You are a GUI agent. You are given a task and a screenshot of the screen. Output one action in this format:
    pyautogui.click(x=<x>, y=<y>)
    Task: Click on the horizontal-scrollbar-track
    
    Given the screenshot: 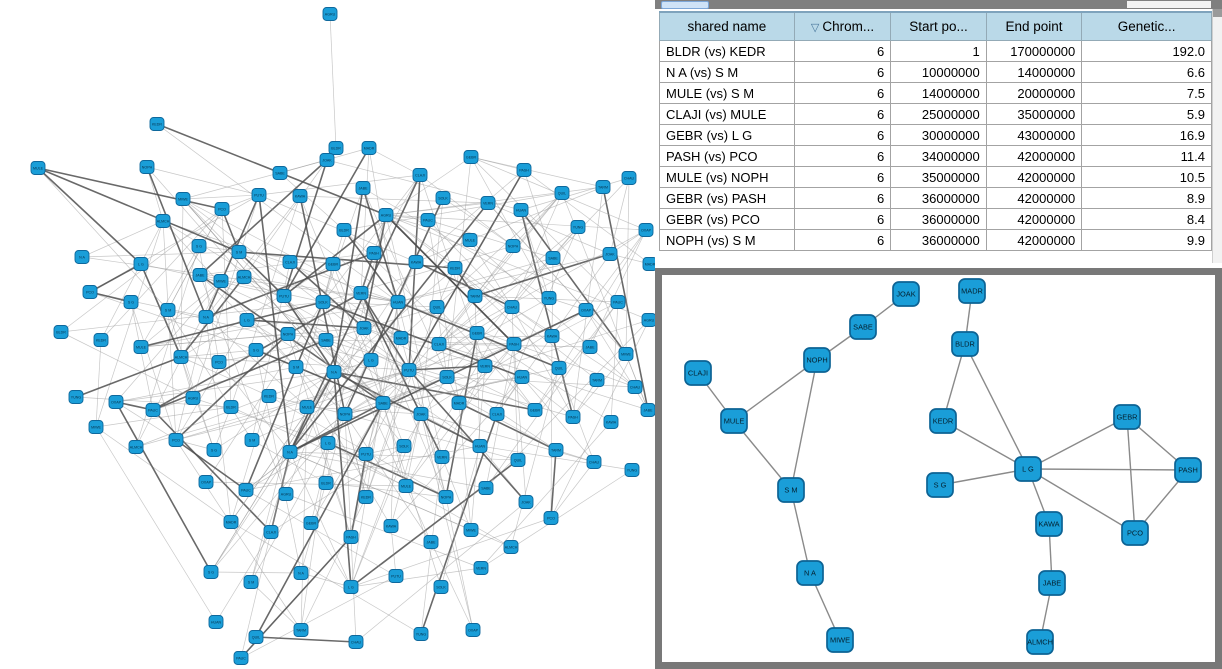 What is the action you would take?
    pyautogui.click(x=1169, y=4)
    